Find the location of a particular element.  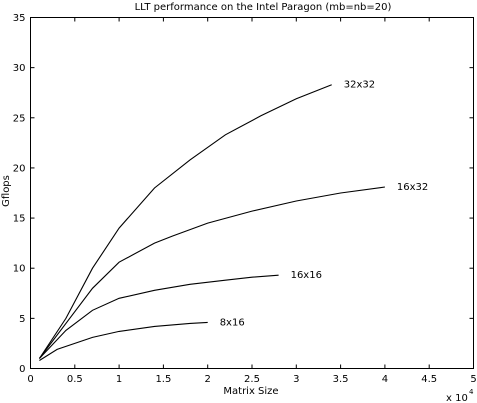

y-tick-label: 25 is located at coordinates (19, 118).